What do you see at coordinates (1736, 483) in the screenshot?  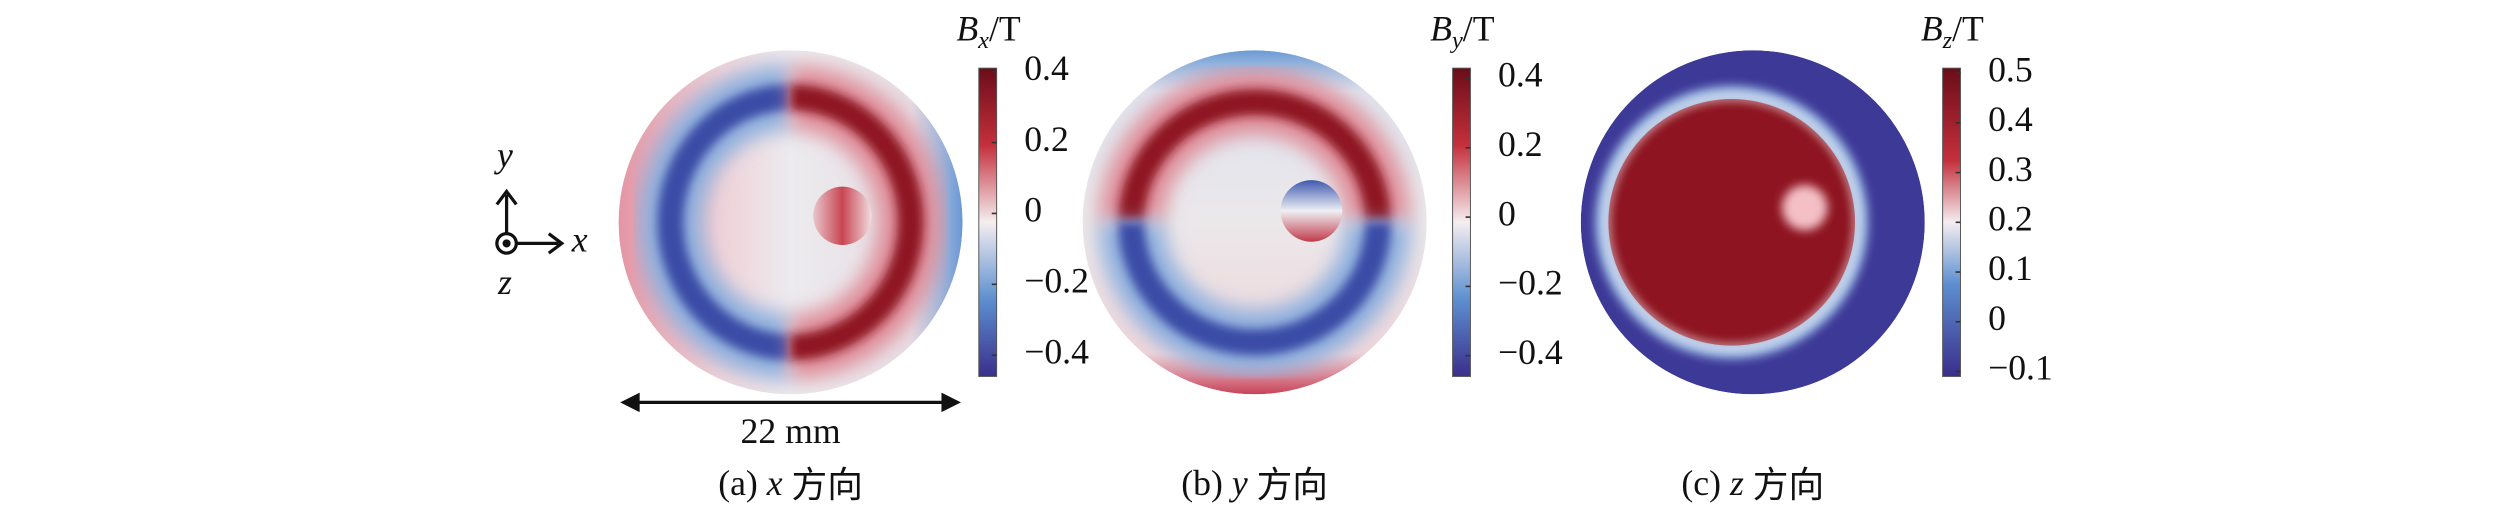 I see `caption-axis: z` at bounding box center [1736, 483].